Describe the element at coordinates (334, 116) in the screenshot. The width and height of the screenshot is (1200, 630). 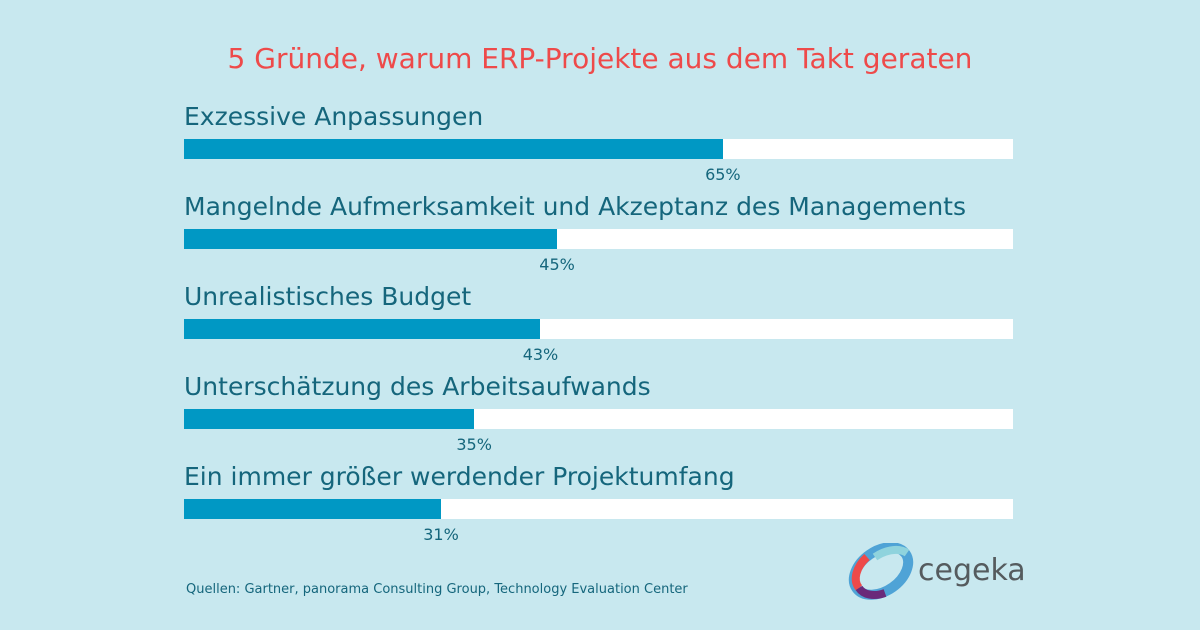
I see `category-label: Exzessive Anpassungen` at that location.